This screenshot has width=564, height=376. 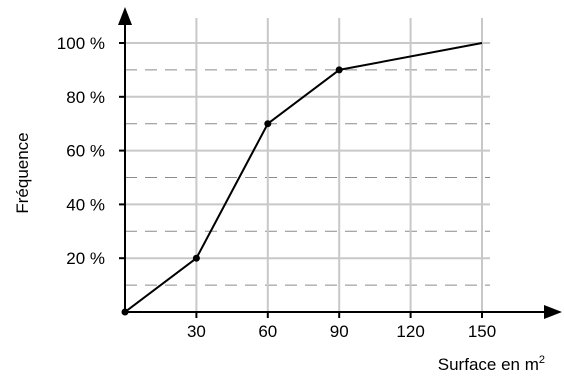 What do you see at coordinates (553, 312) in the screenshot?
I see `x-axis-arrow` at bounding box center [553, 312].